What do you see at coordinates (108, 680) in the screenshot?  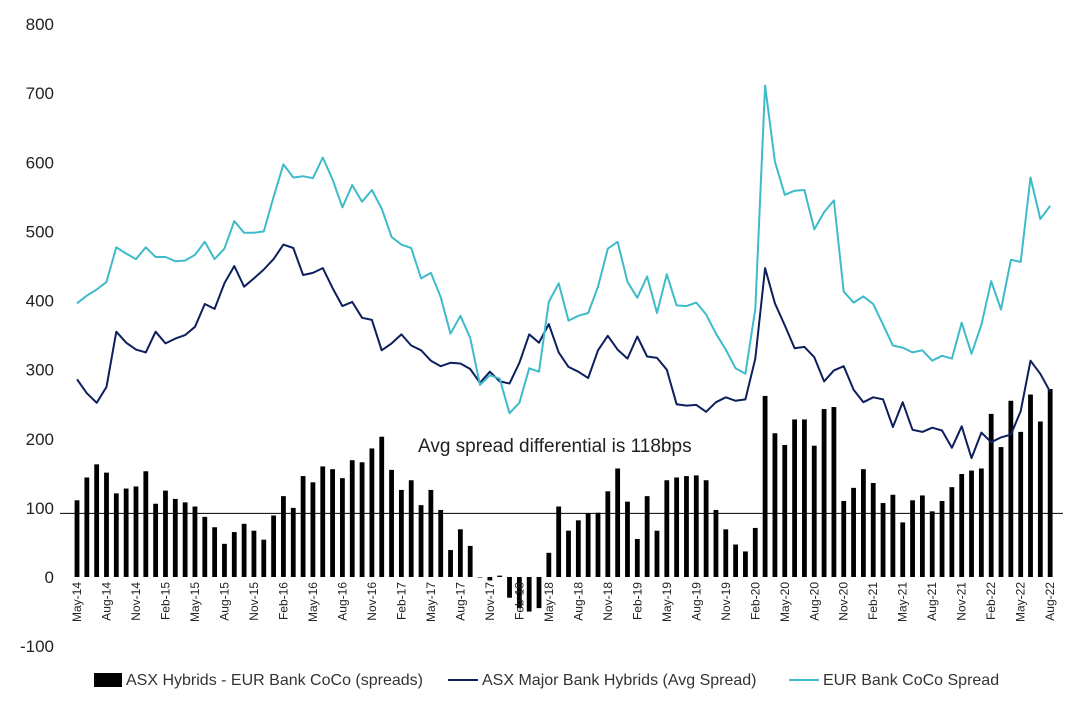 I see `legend-swatch-bar` at bounding box center [108, 680].